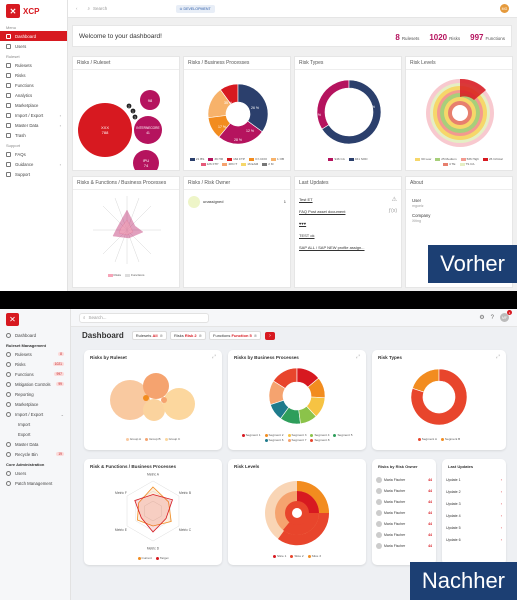 The width and height of the screenshot is (517, 600). Describe the element at coordinates (235, 335) in the screenshot. I see `filter-pill: Functions Function 5 ⊗` at that location.